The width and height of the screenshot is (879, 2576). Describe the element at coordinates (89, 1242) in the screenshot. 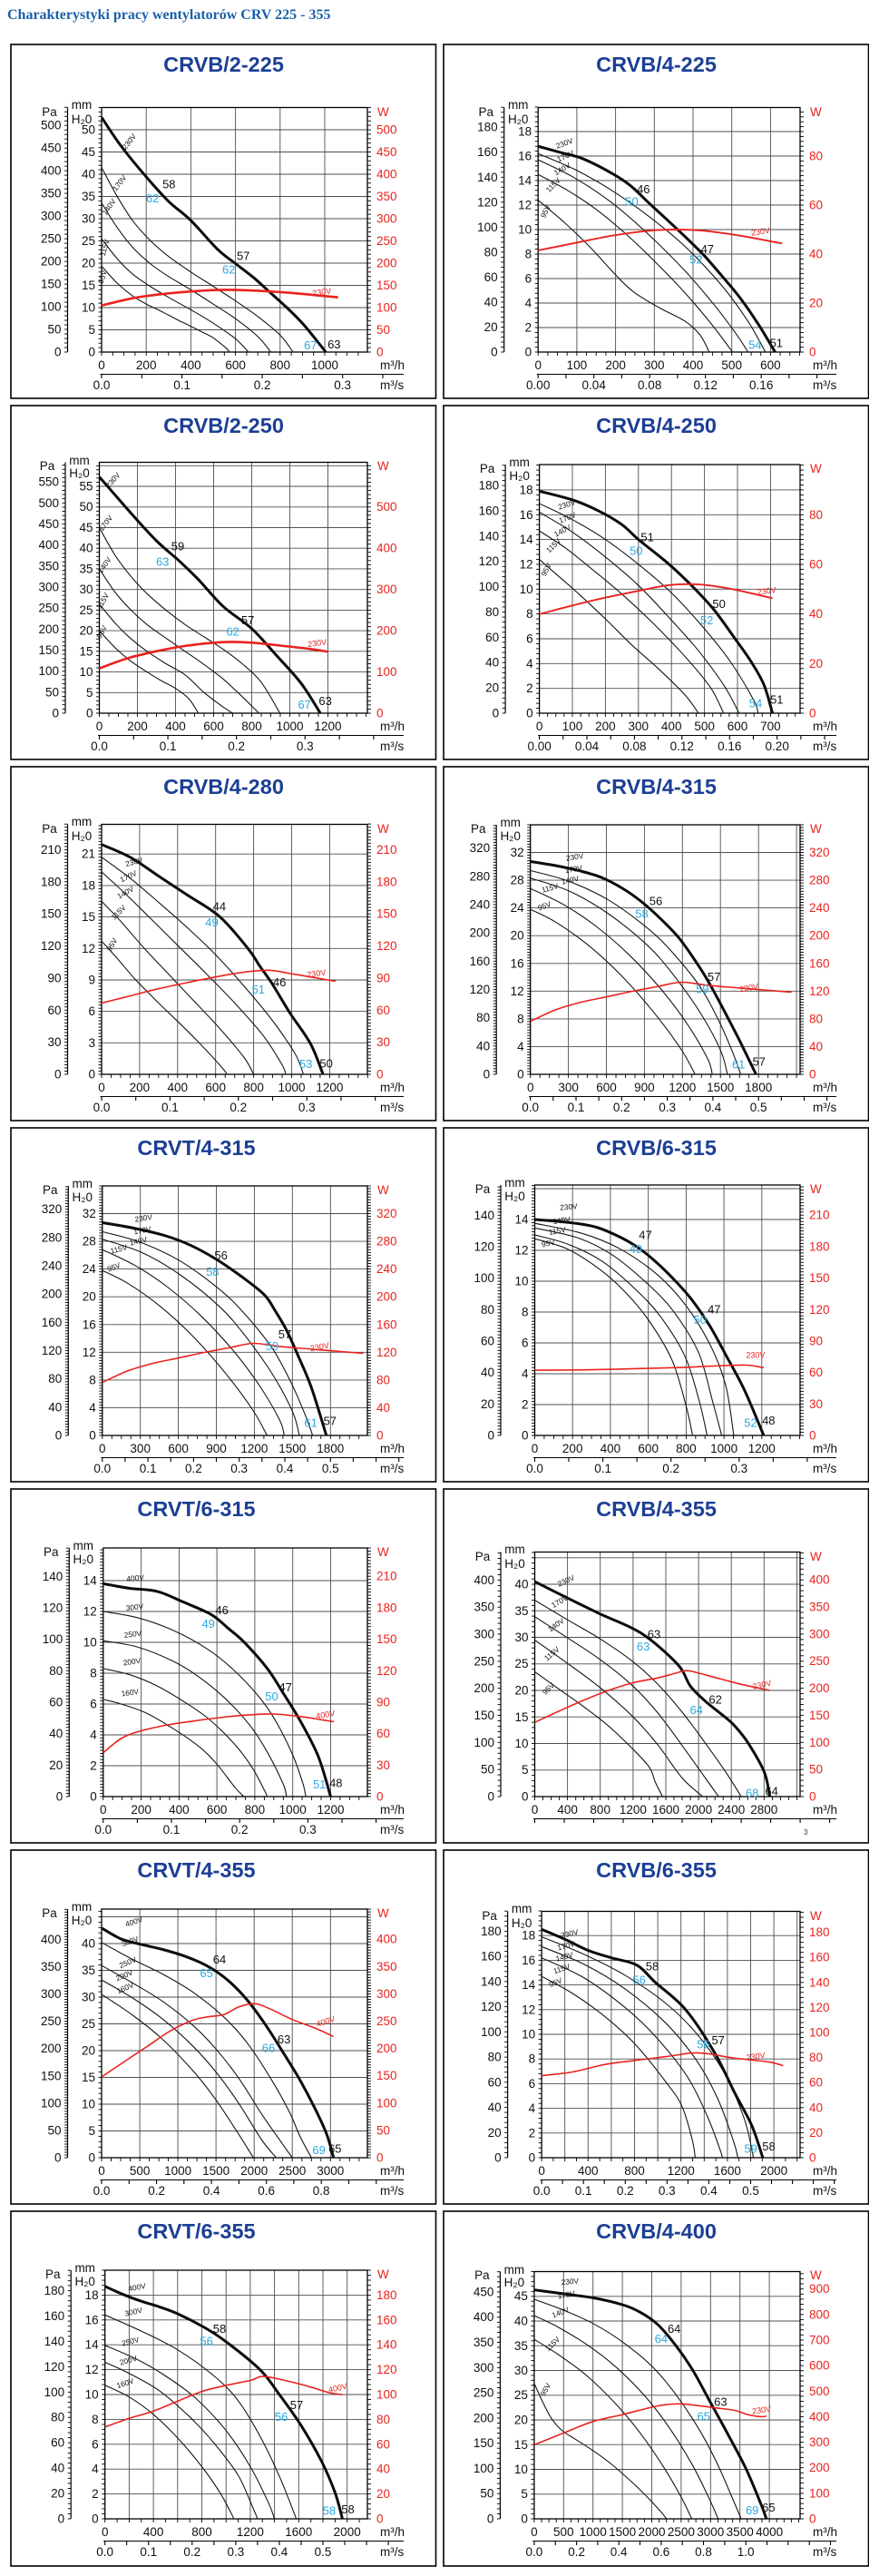

I see `svg-text: 28` at that location.